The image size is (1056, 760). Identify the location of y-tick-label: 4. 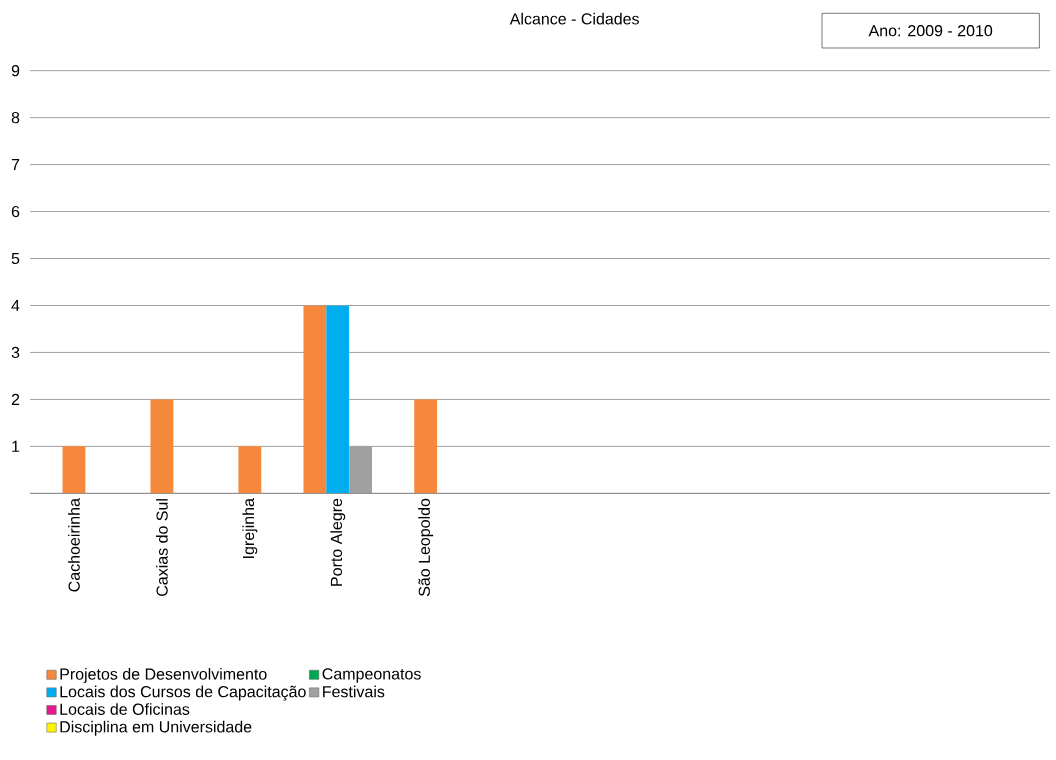
(15, 305).